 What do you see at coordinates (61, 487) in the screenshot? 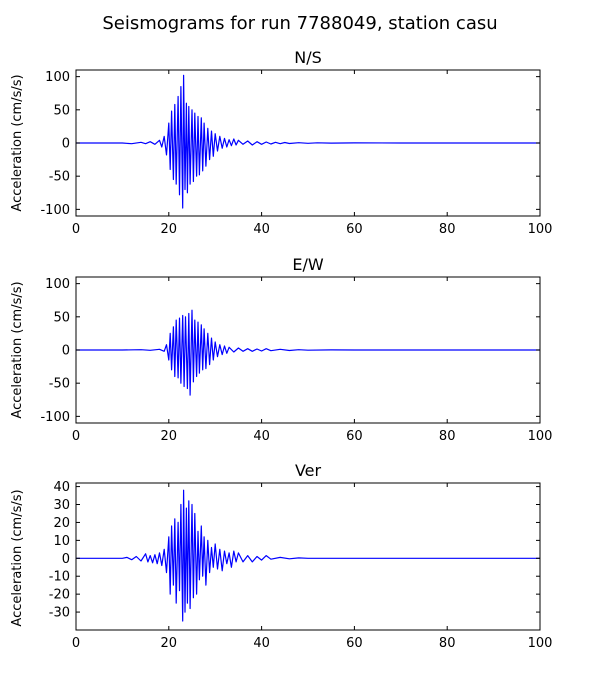
I see `y-tick-label-ver: 40` at bounding box center [61, 487].